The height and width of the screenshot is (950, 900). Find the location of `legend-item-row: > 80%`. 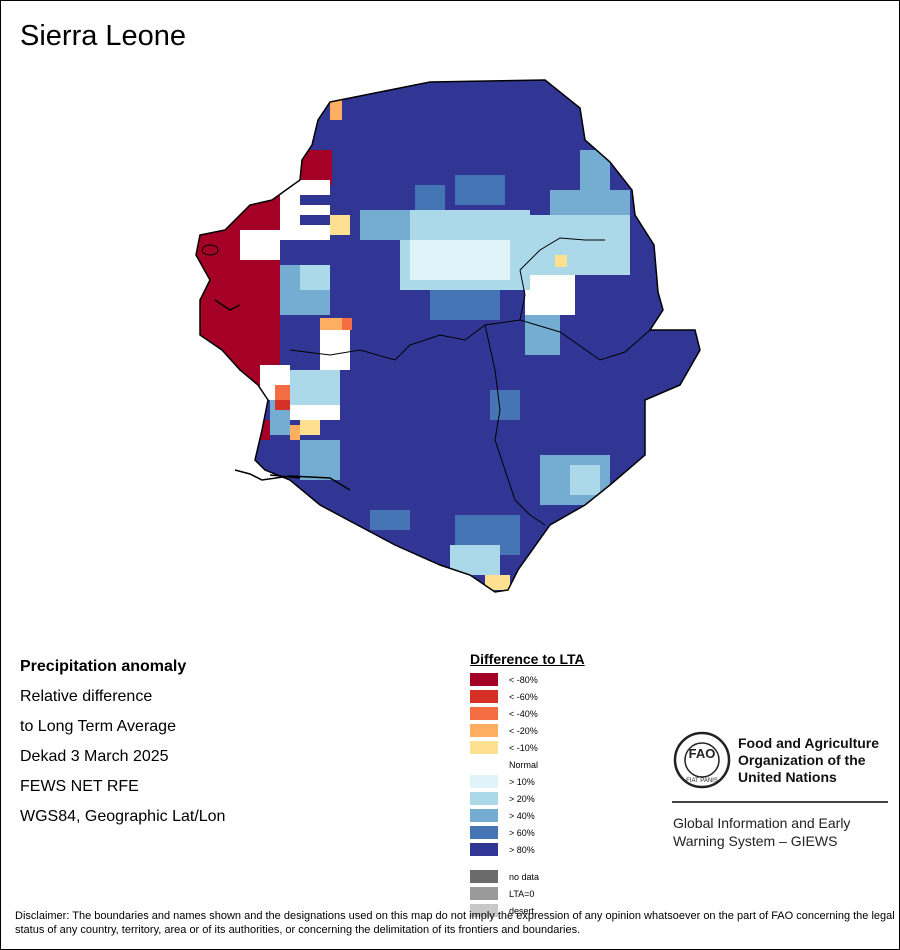

legend-item-row: > 80% is located at coordinates (527, 849).